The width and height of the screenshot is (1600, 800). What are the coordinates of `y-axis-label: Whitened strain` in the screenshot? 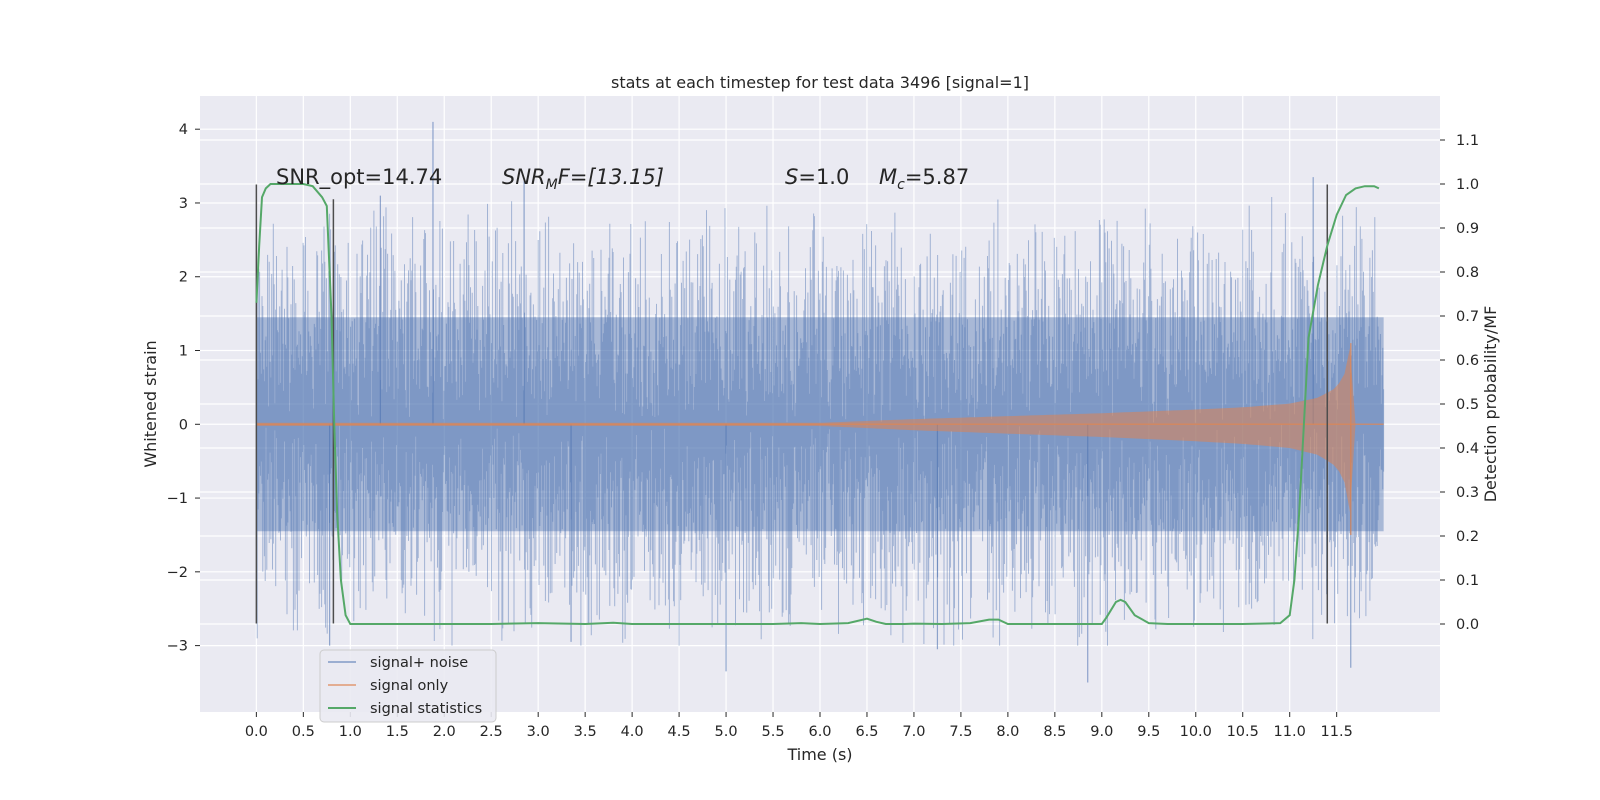 It's located at (150, 403).